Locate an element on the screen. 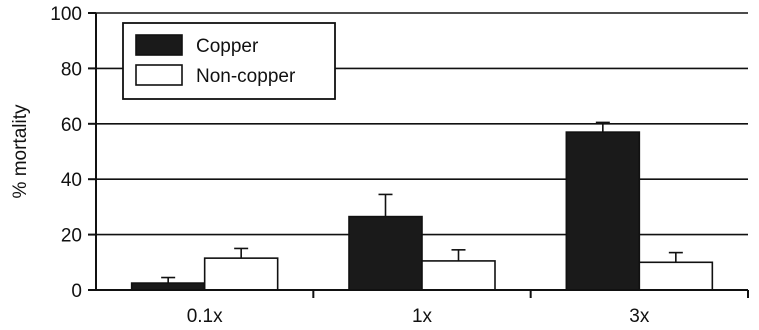  y-tick-label-4: 80 is located at coordinates (71, 69).